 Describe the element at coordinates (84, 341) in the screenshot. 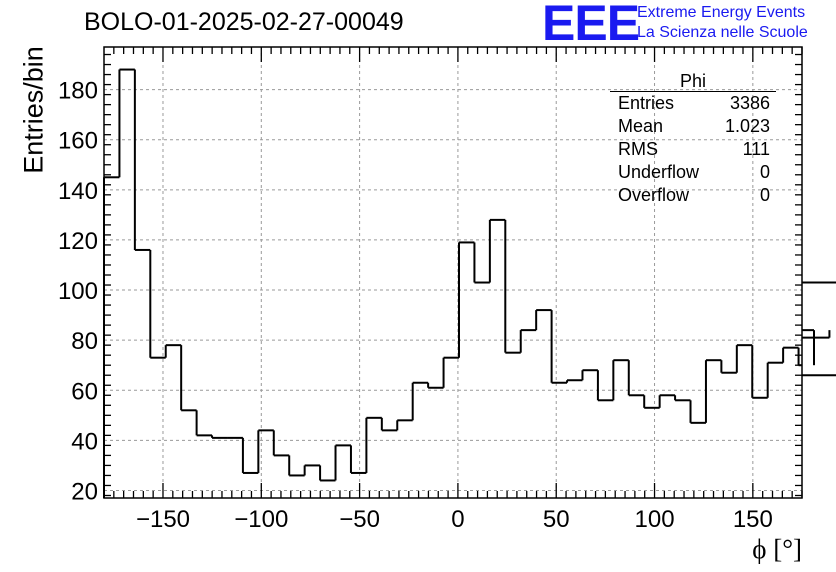

I see `y-tick-label: 80` at that location.